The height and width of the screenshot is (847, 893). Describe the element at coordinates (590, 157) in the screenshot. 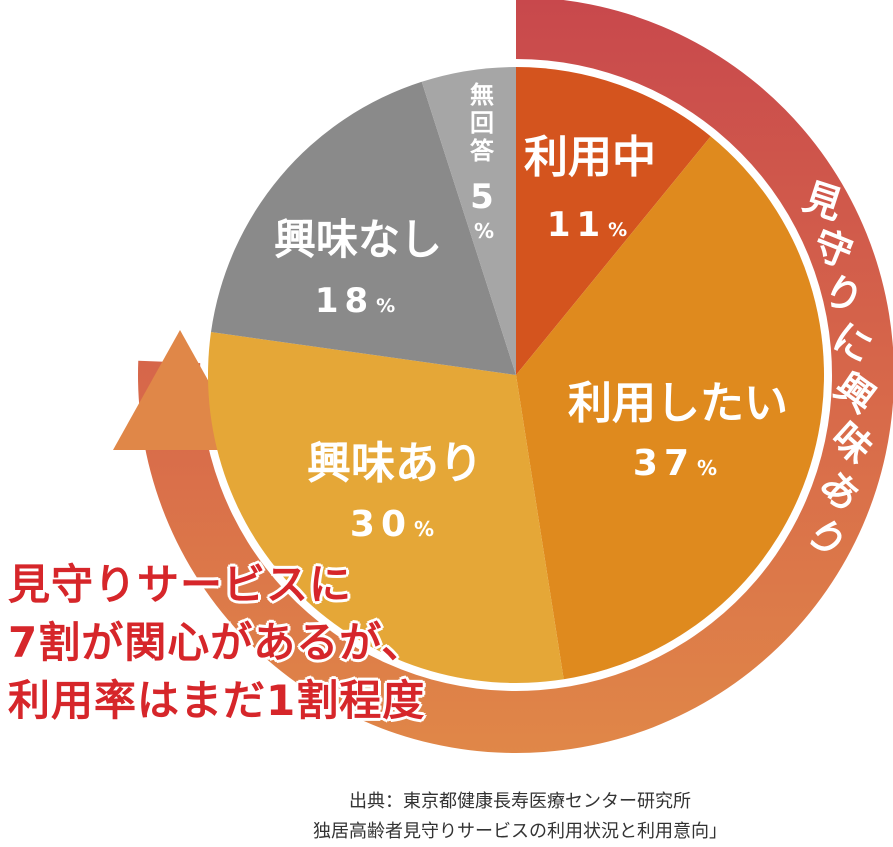

I see `slice-label: 利用中` at that location.